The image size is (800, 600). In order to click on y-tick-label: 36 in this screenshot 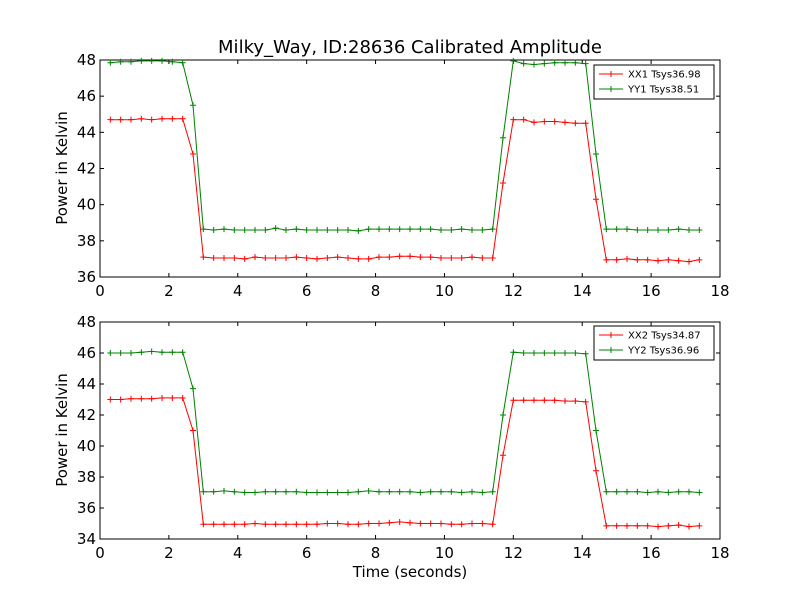, I will do `click(86, 277)`.